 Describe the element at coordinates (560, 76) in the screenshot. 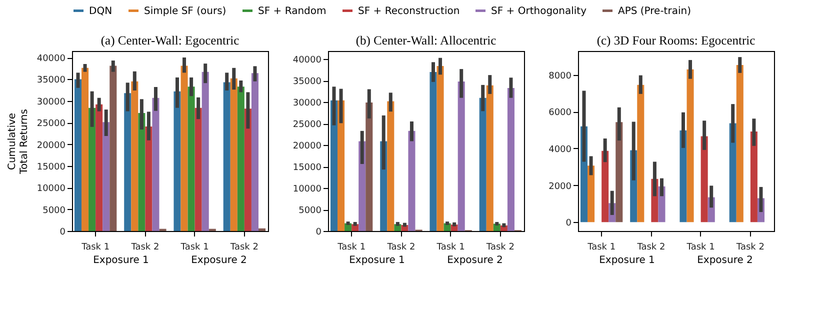

I see `y-tick-label: 8000` at that location.